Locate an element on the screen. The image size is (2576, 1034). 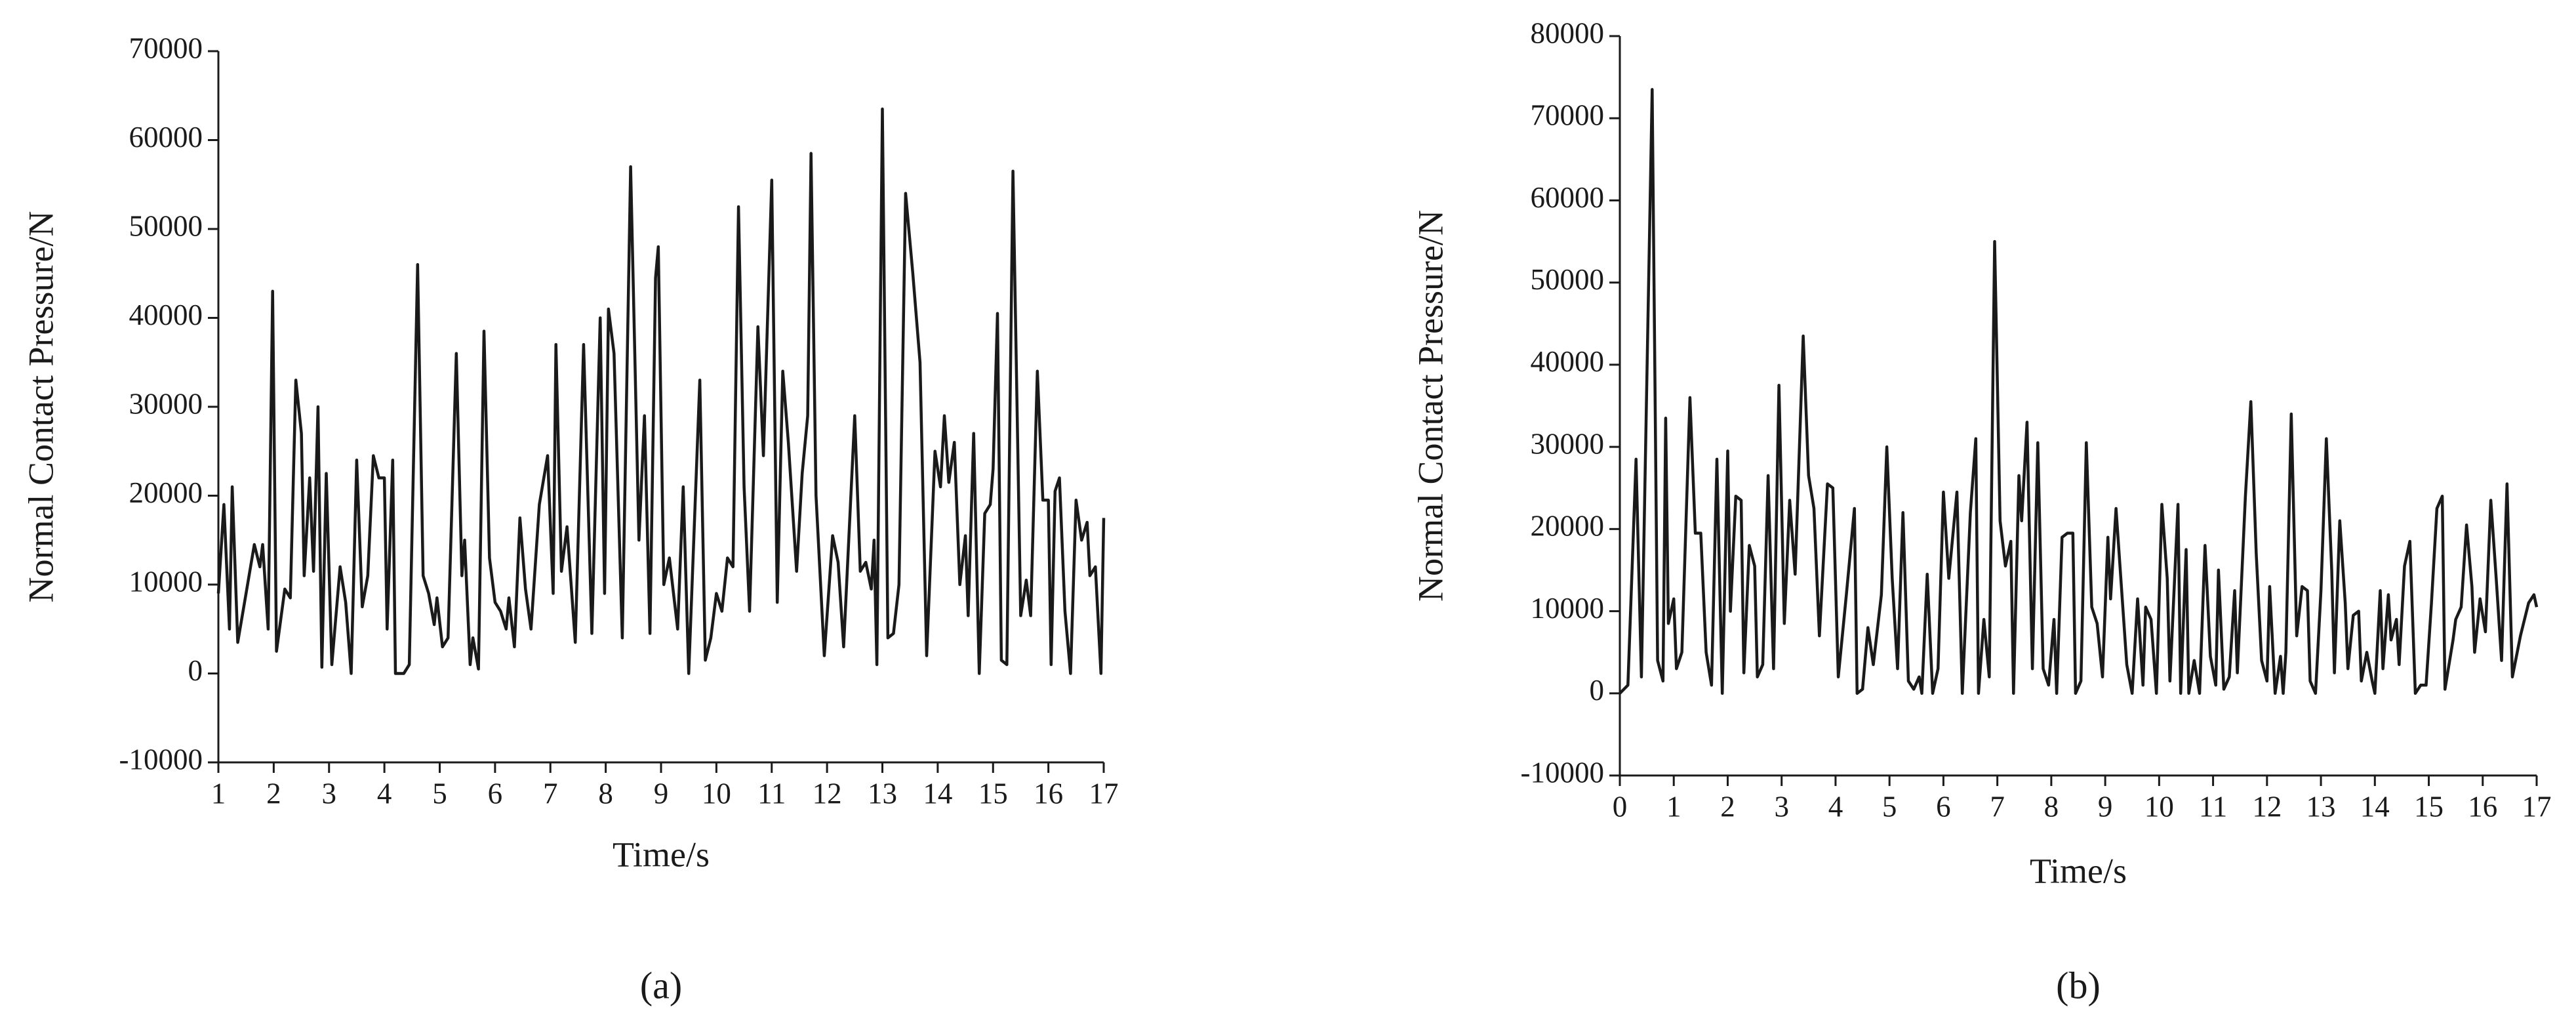
x-tick-label: 0 is located at coordinates (1620, 806).